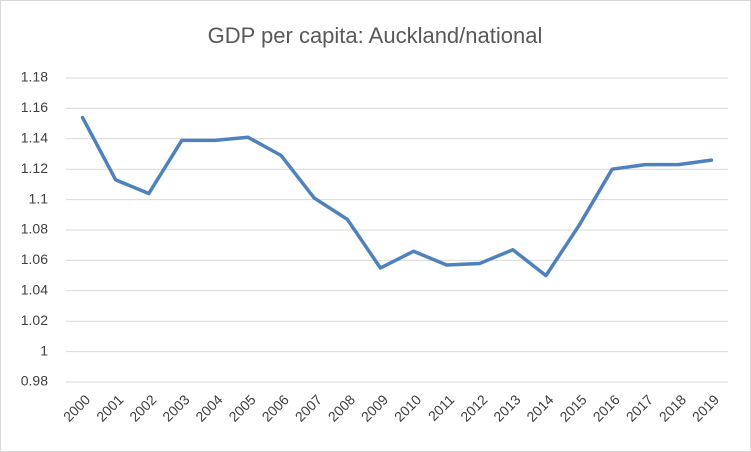  I want to click on y-tick-label: 1.12, so click(34, 168).